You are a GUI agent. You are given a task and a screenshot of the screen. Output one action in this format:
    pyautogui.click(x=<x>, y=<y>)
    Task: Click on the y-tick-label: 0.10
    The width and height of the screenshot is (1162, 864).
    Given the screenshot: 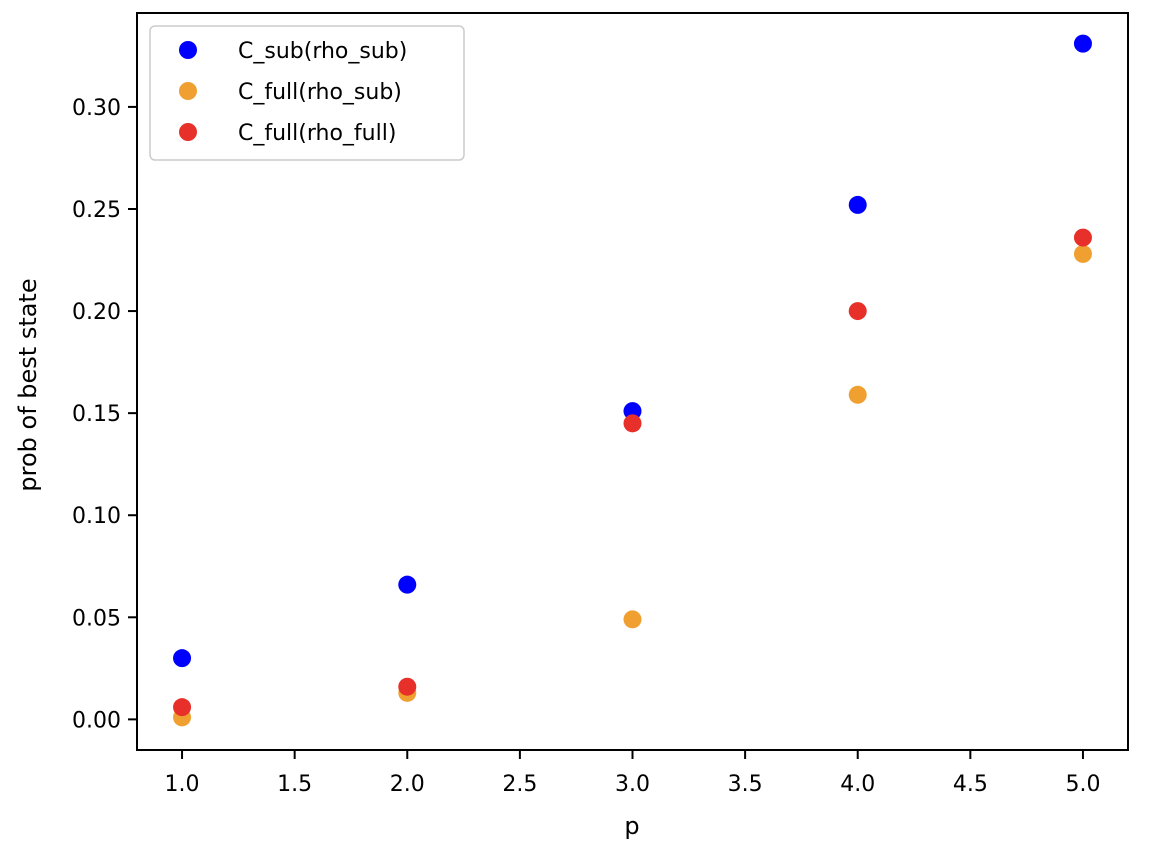 What is the action you would take?
    pyautogui.click(x=96, y=516)
    